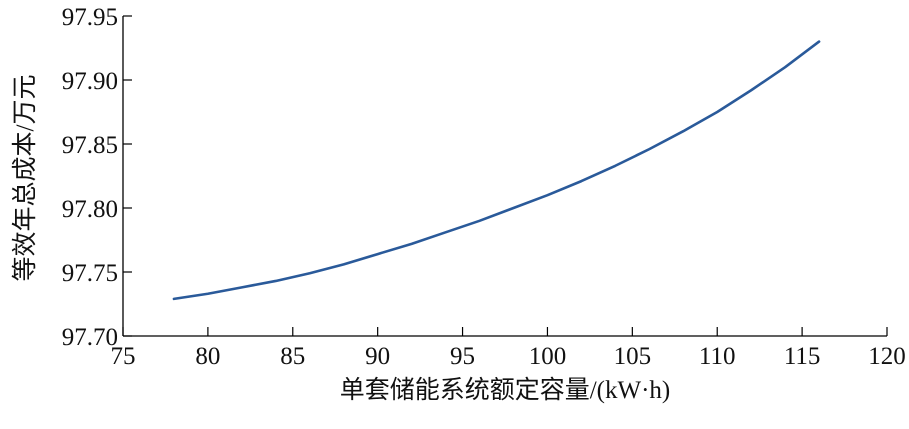 The width and height of the screenshot is (909, 429). I want to click on x-tick-label: 80, so click(207, 356).